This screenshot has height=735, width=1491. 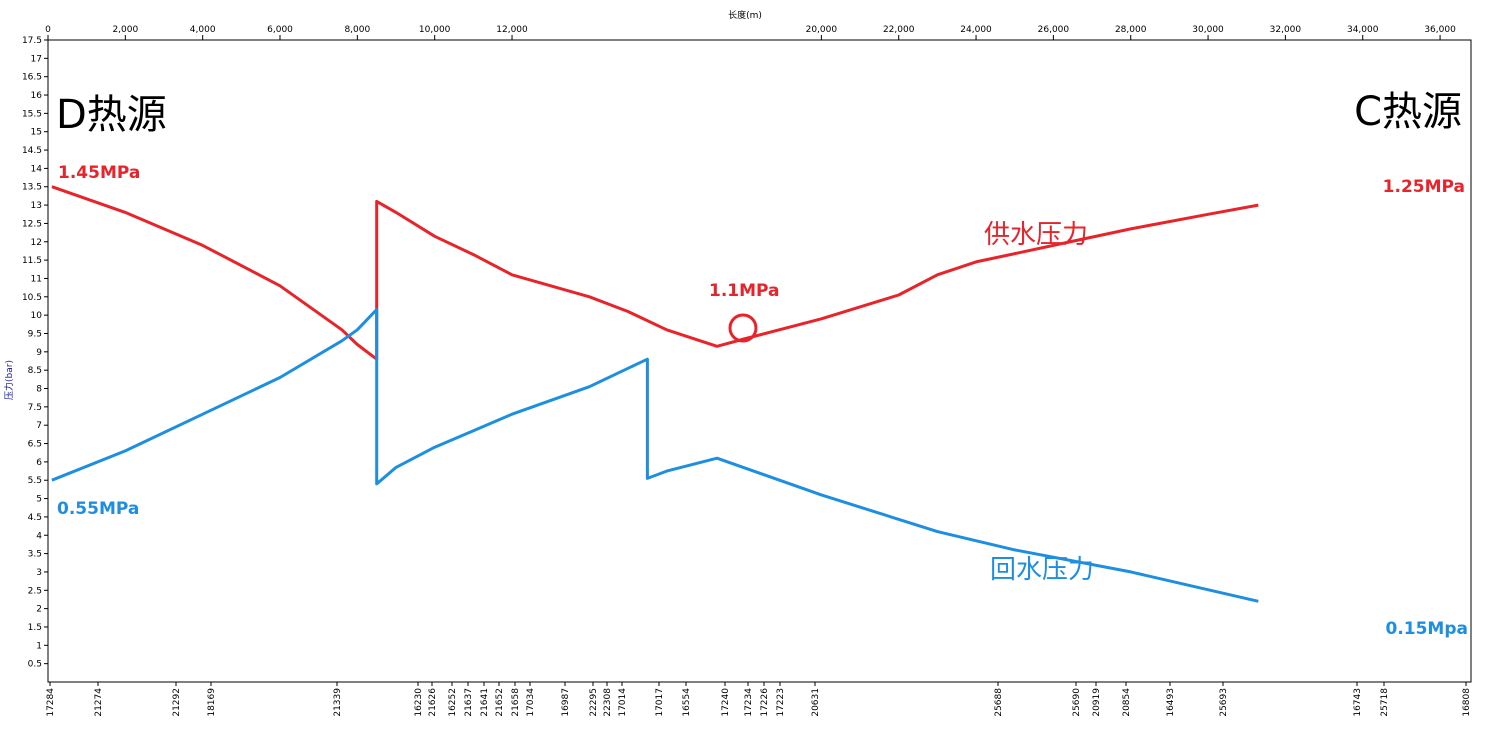 What do you see at coordinates (594, 702) in the screenshot?
I see `node-label: 22295` at bounding box center [594, 702].